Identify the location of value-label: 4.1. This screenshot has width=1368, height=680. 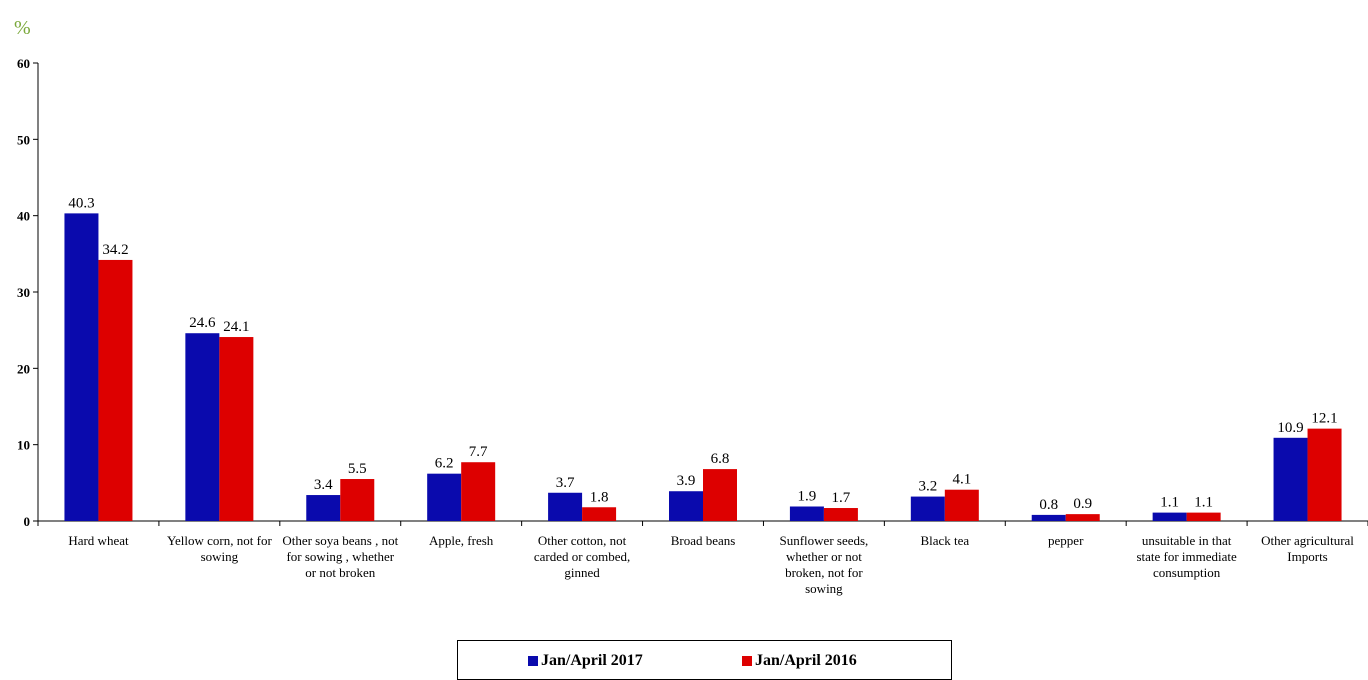
(961, 480).